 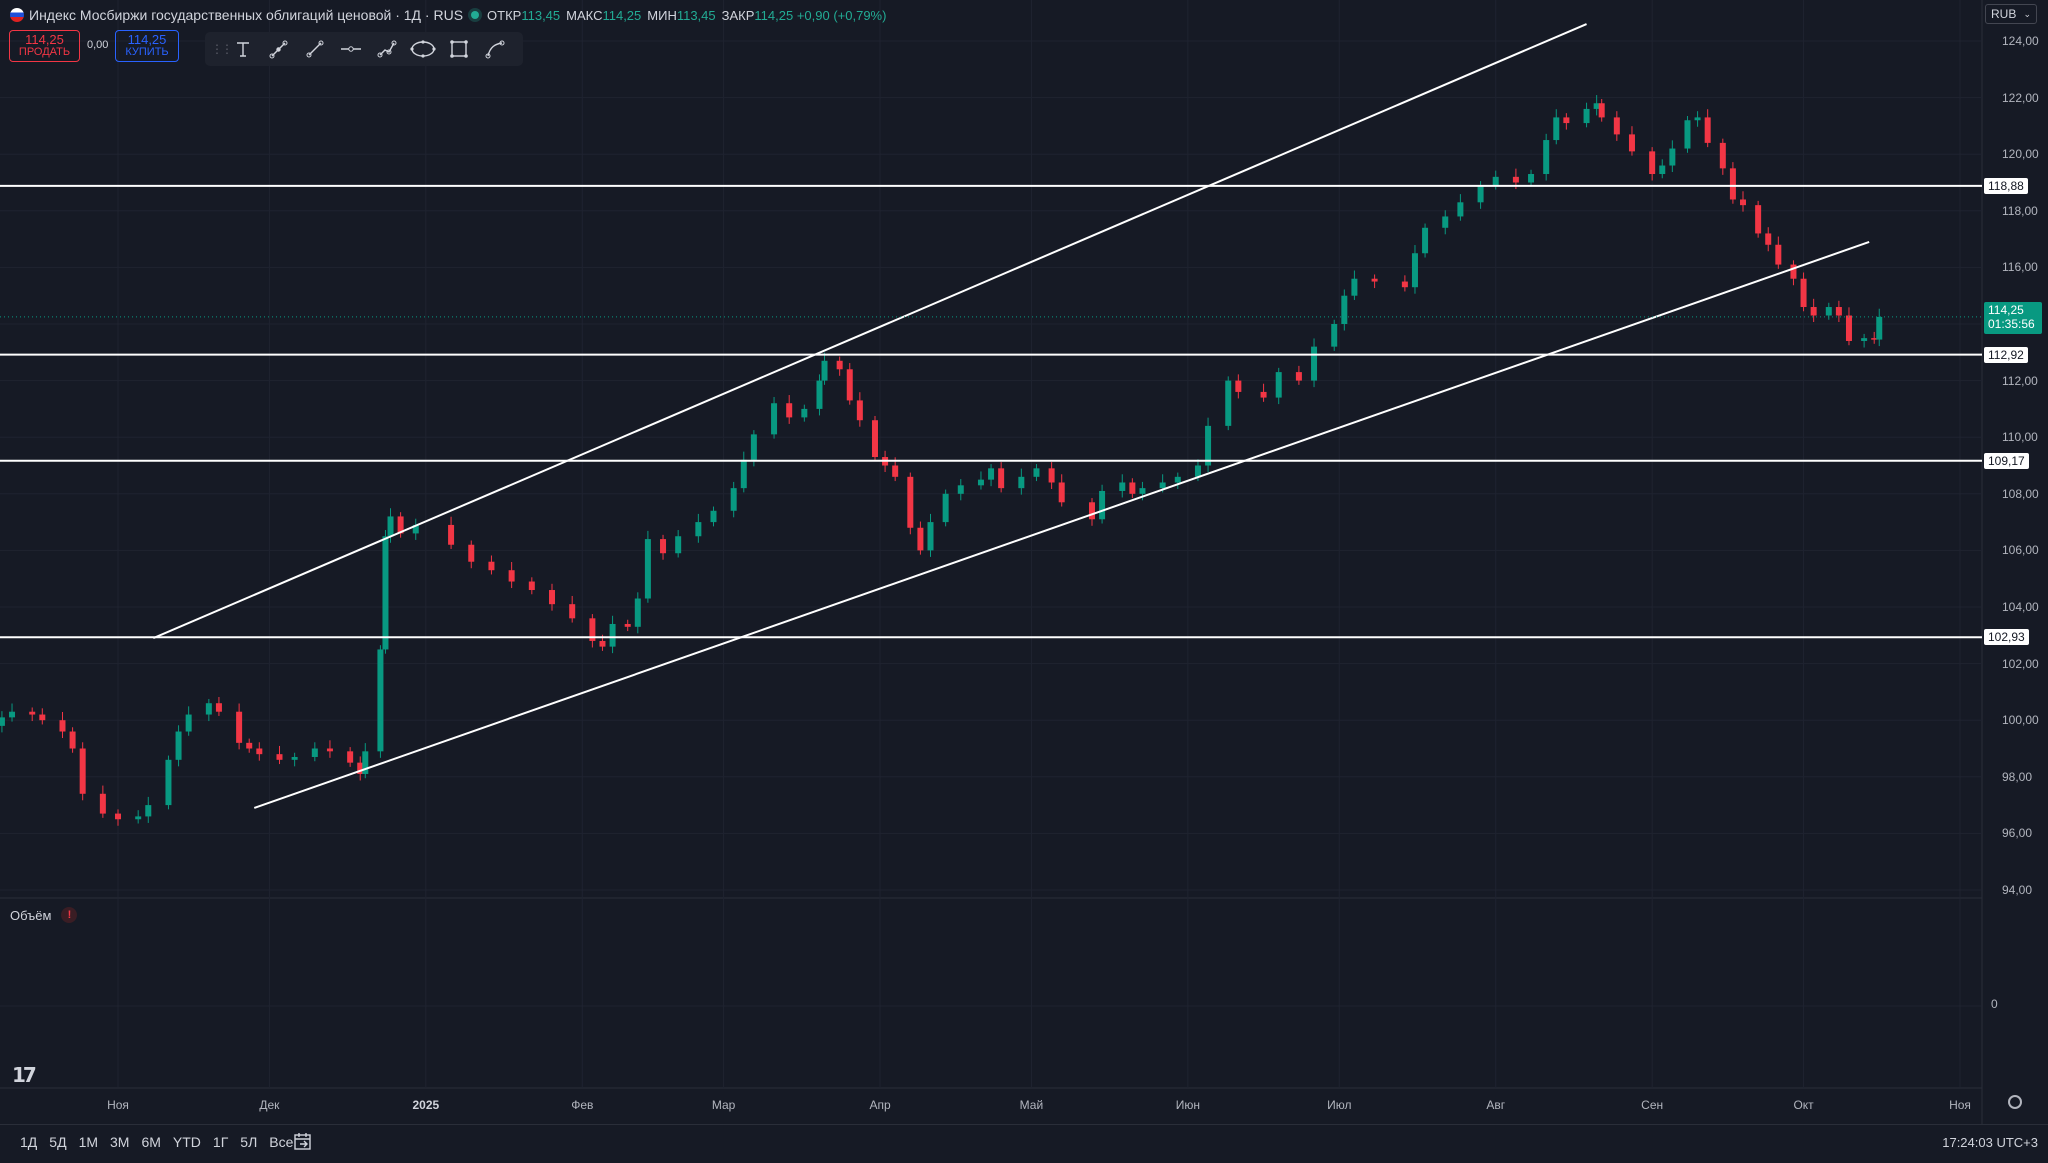 I want to click on buy-button: 114,25 КУПИТЬ, so click(x=147, y=46).